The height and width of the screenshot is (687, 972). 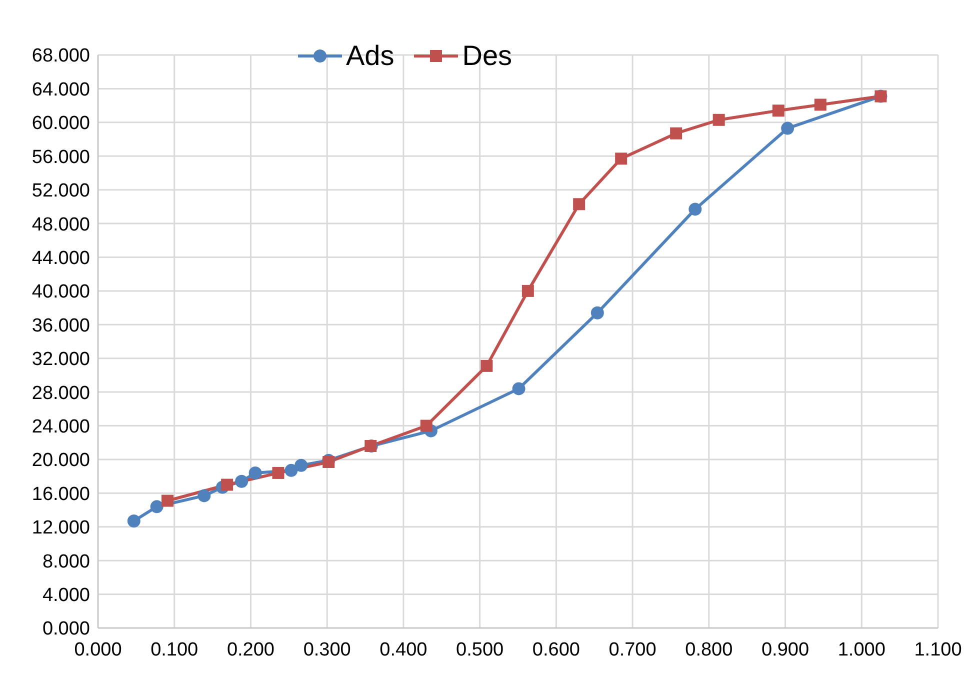 I want to click on y-tick-label: 48.000, so click(x=61, y=225).